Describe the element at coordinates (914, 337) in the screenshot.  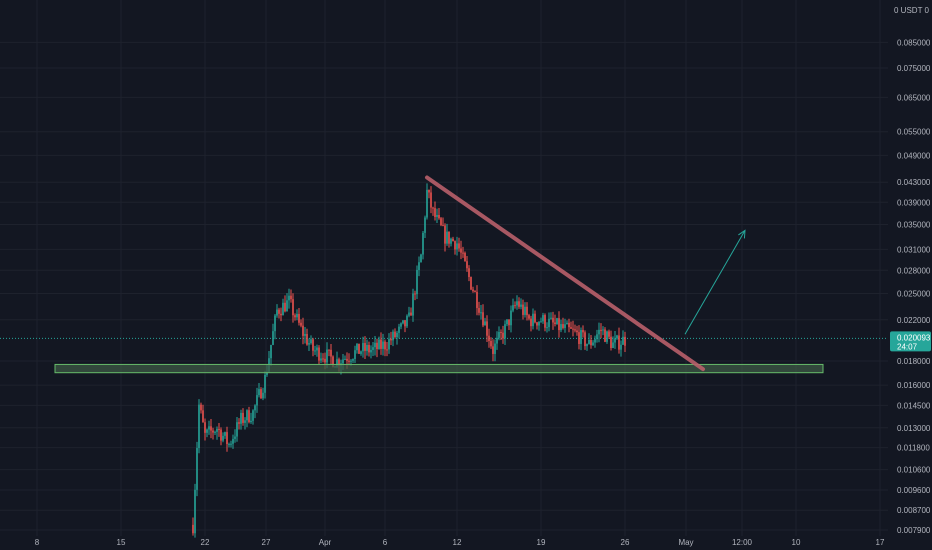
I see `current-price-value: 0.020093` at that location.